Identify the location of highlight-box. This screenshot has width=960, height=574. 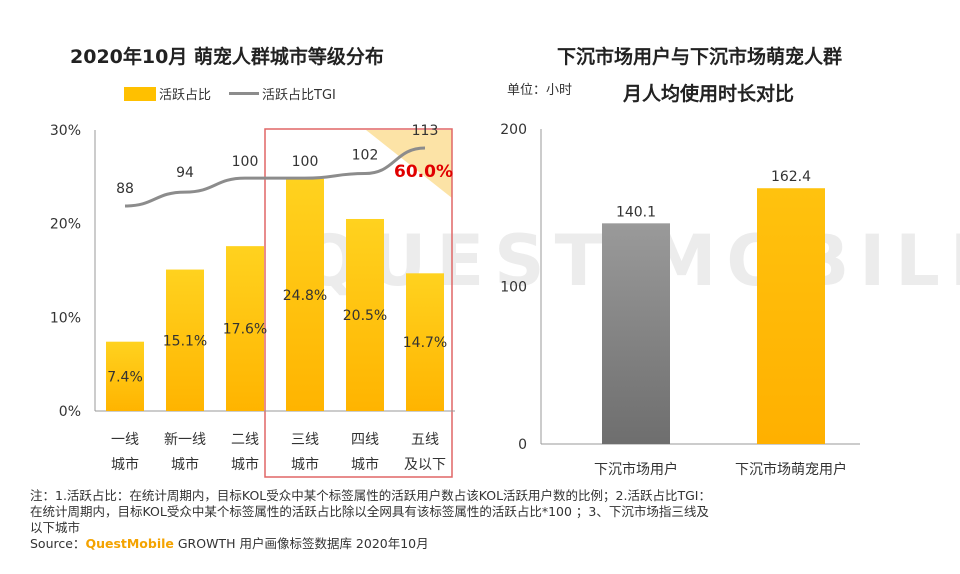
(358, 303).